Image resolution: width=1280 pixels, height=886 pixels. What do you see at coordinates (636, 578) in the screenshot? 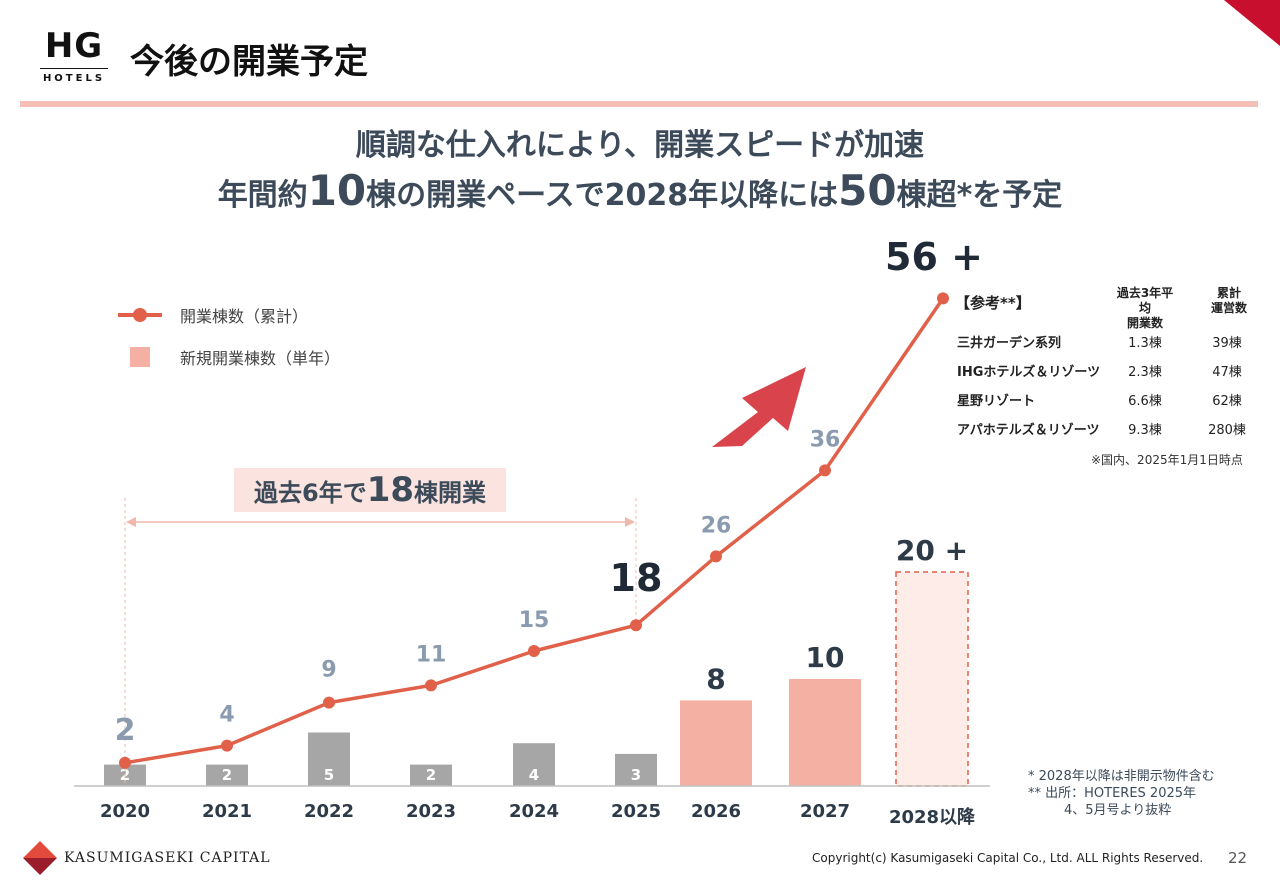
I see `cumulative-label-2025: 18` at bounding box center [636, 578].